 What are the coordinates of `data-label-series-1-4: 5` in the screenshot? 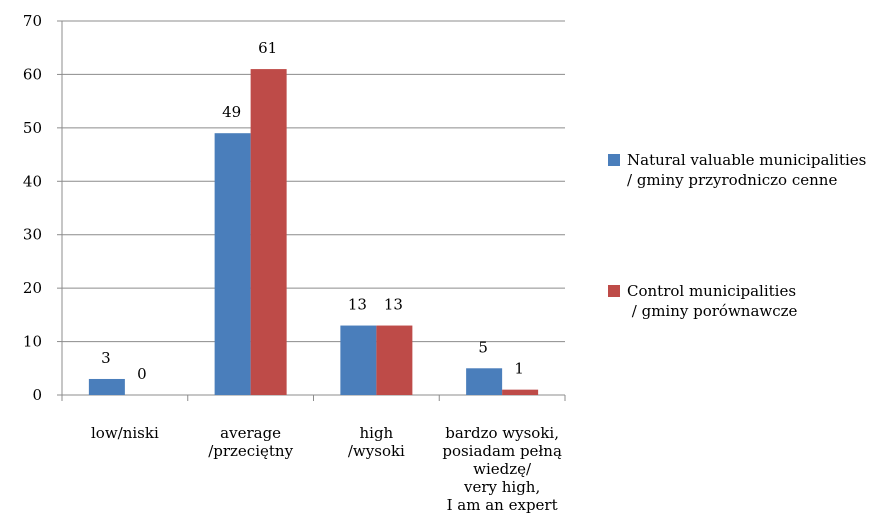 It's located at (483, 347).